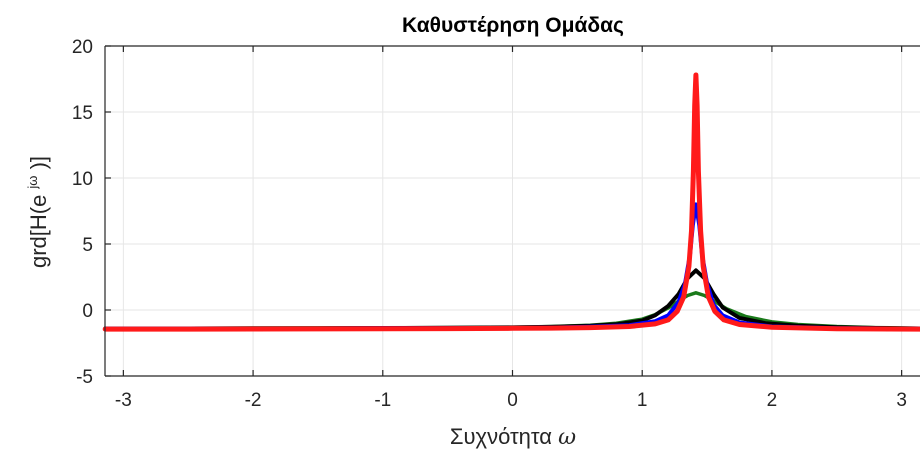 The width and height of the screenshot is (920, 453). What do you see at coordinates (32, 183) in the screenshot?
I see `y-axis-label-superscript: jω` at bounding box center [32, 183].